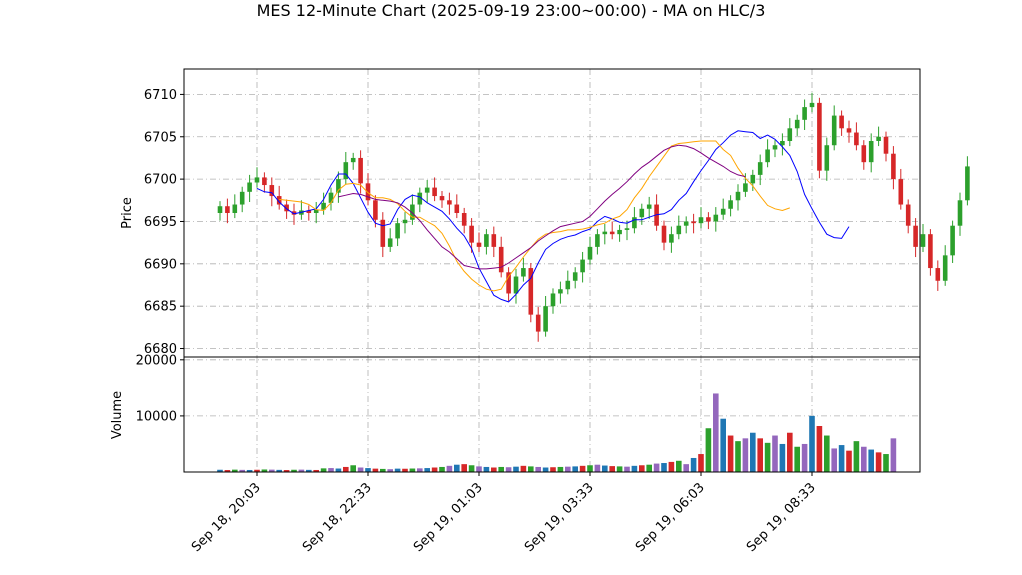  I want to click on price-axis-label: Price, so click(127, 213).